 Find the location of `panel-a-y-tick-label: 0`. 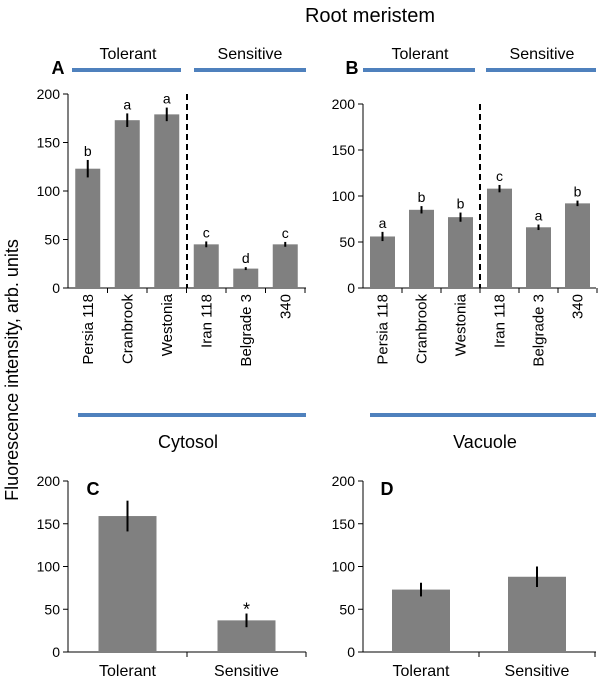

panel-a-y-tick-label: 0 is located at coordinates (56, 288).